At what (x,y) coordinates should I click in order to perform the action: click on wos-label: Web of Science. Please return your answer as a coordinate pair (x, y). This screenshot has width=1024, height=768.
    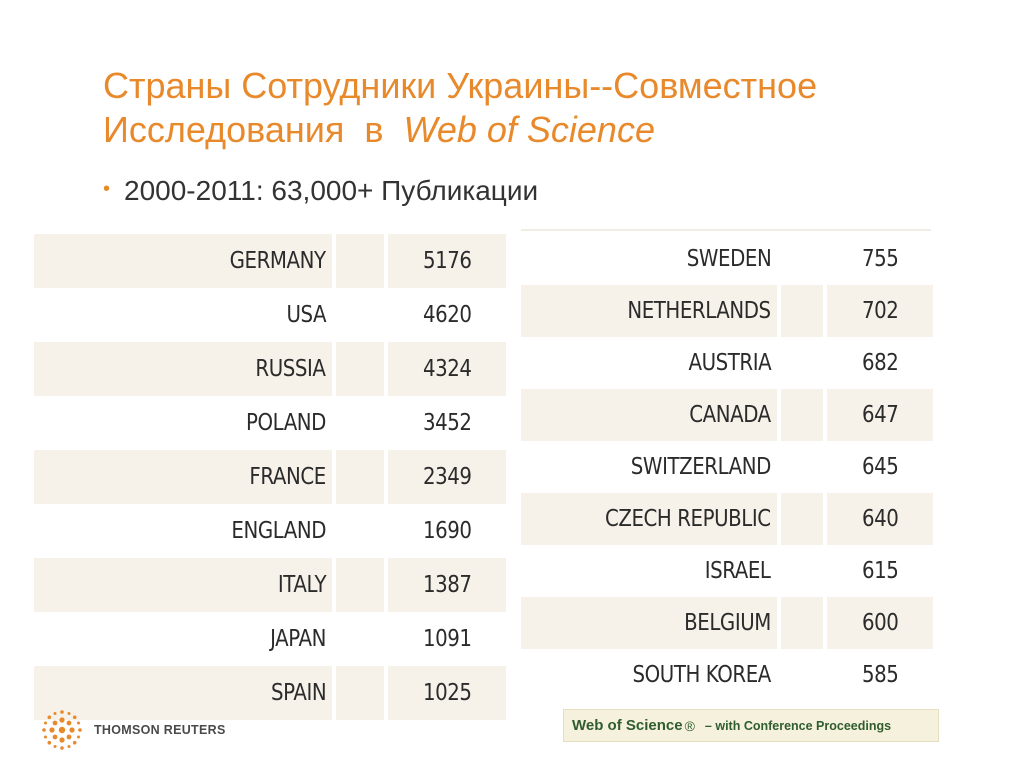
    Looking at the image, I should click on (627, 725).